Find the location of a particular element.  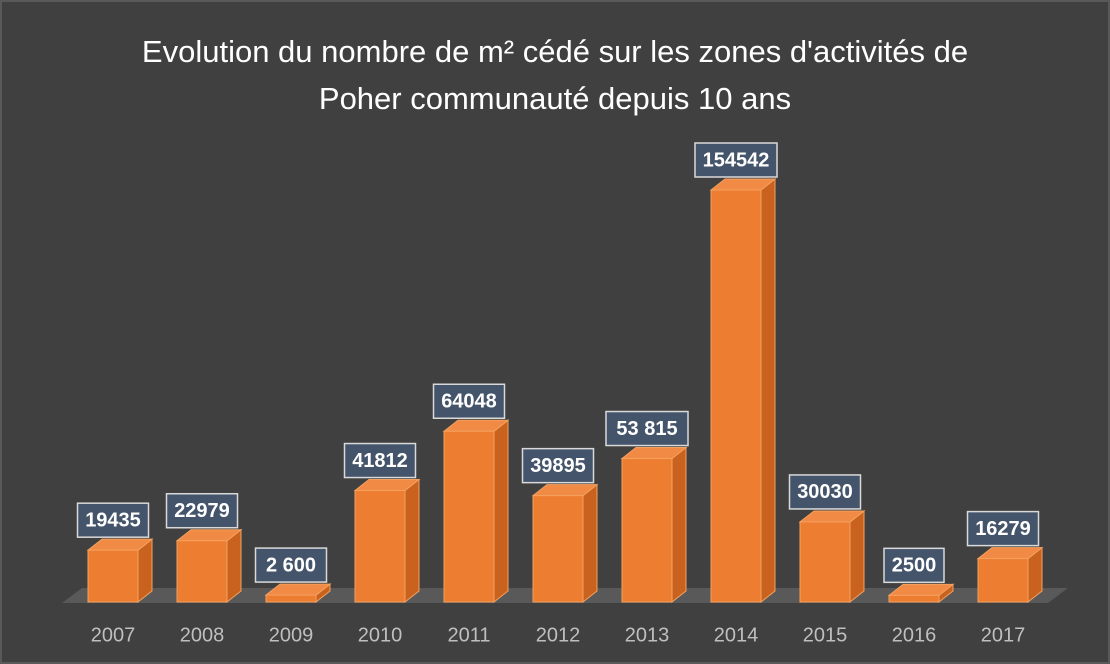

data-label: 2 600 is located at coordinates (291, 565).